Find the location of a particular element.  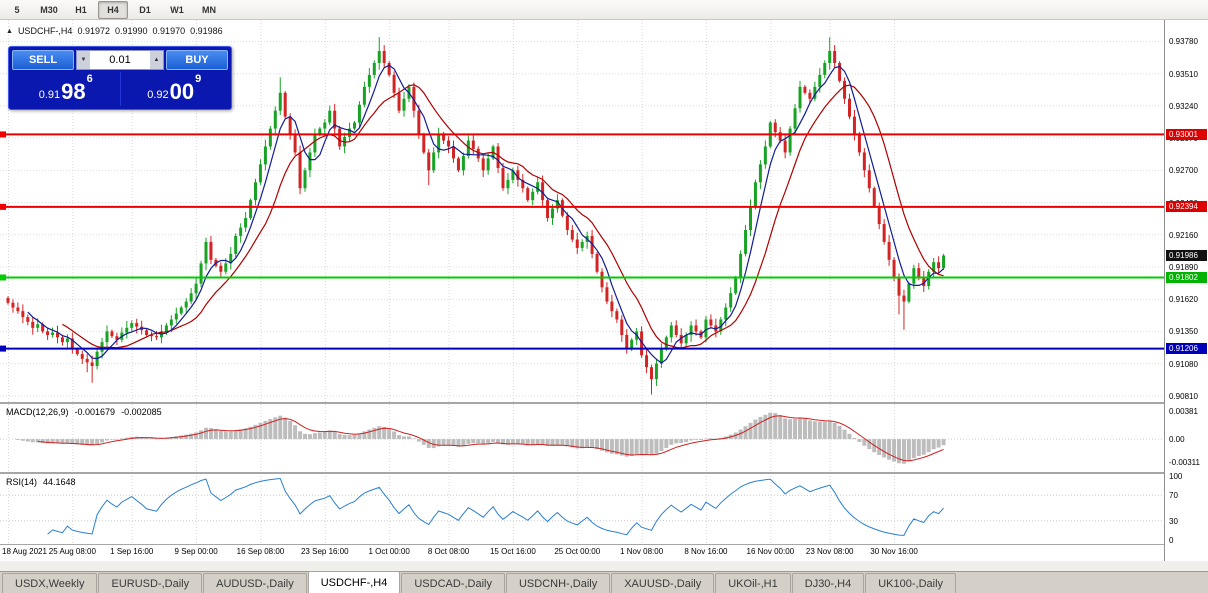

buy-price-big: 00 is located at coordinates (182, 91).